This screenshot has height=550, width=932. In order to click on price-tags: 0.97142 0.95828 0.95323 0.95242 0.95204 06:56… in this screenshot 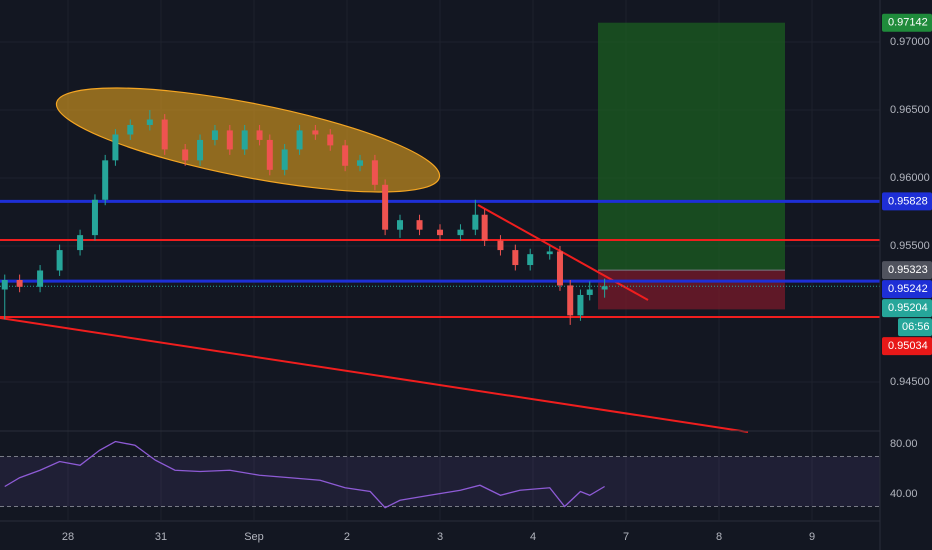, I will do `click(907, 184)`.